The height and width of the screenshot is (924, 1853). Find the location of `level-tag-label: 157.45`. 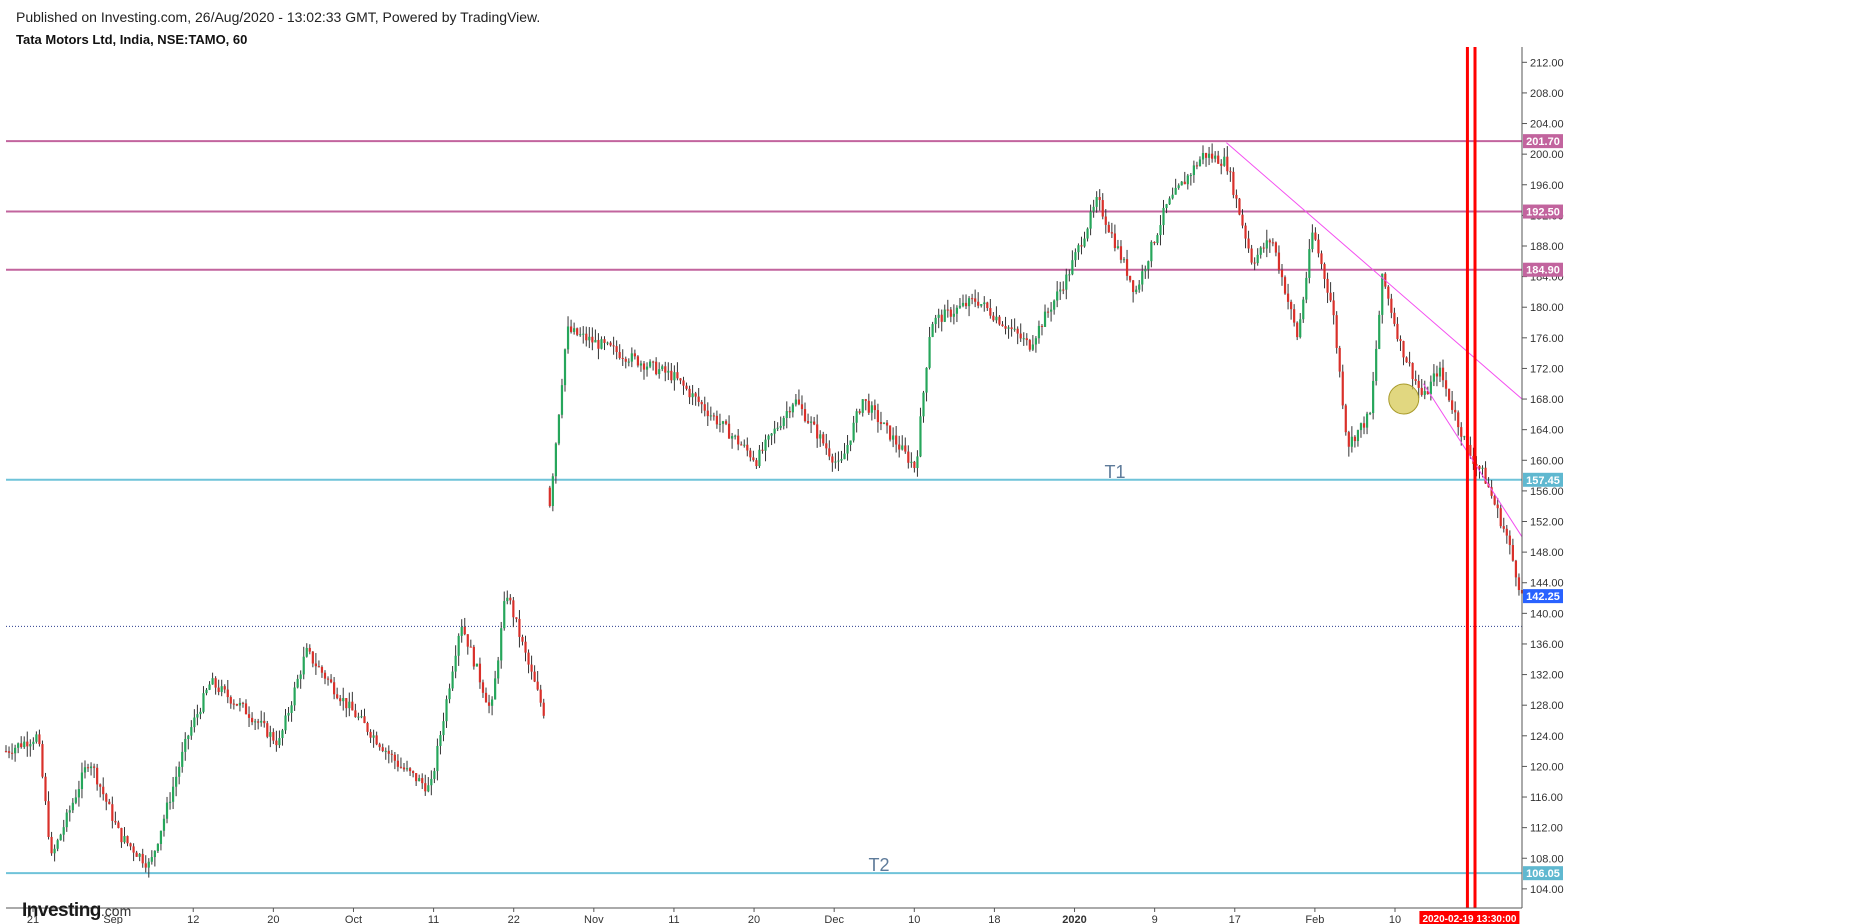

level-tag-label: 157.45 is located at coordinates (1543, 481).